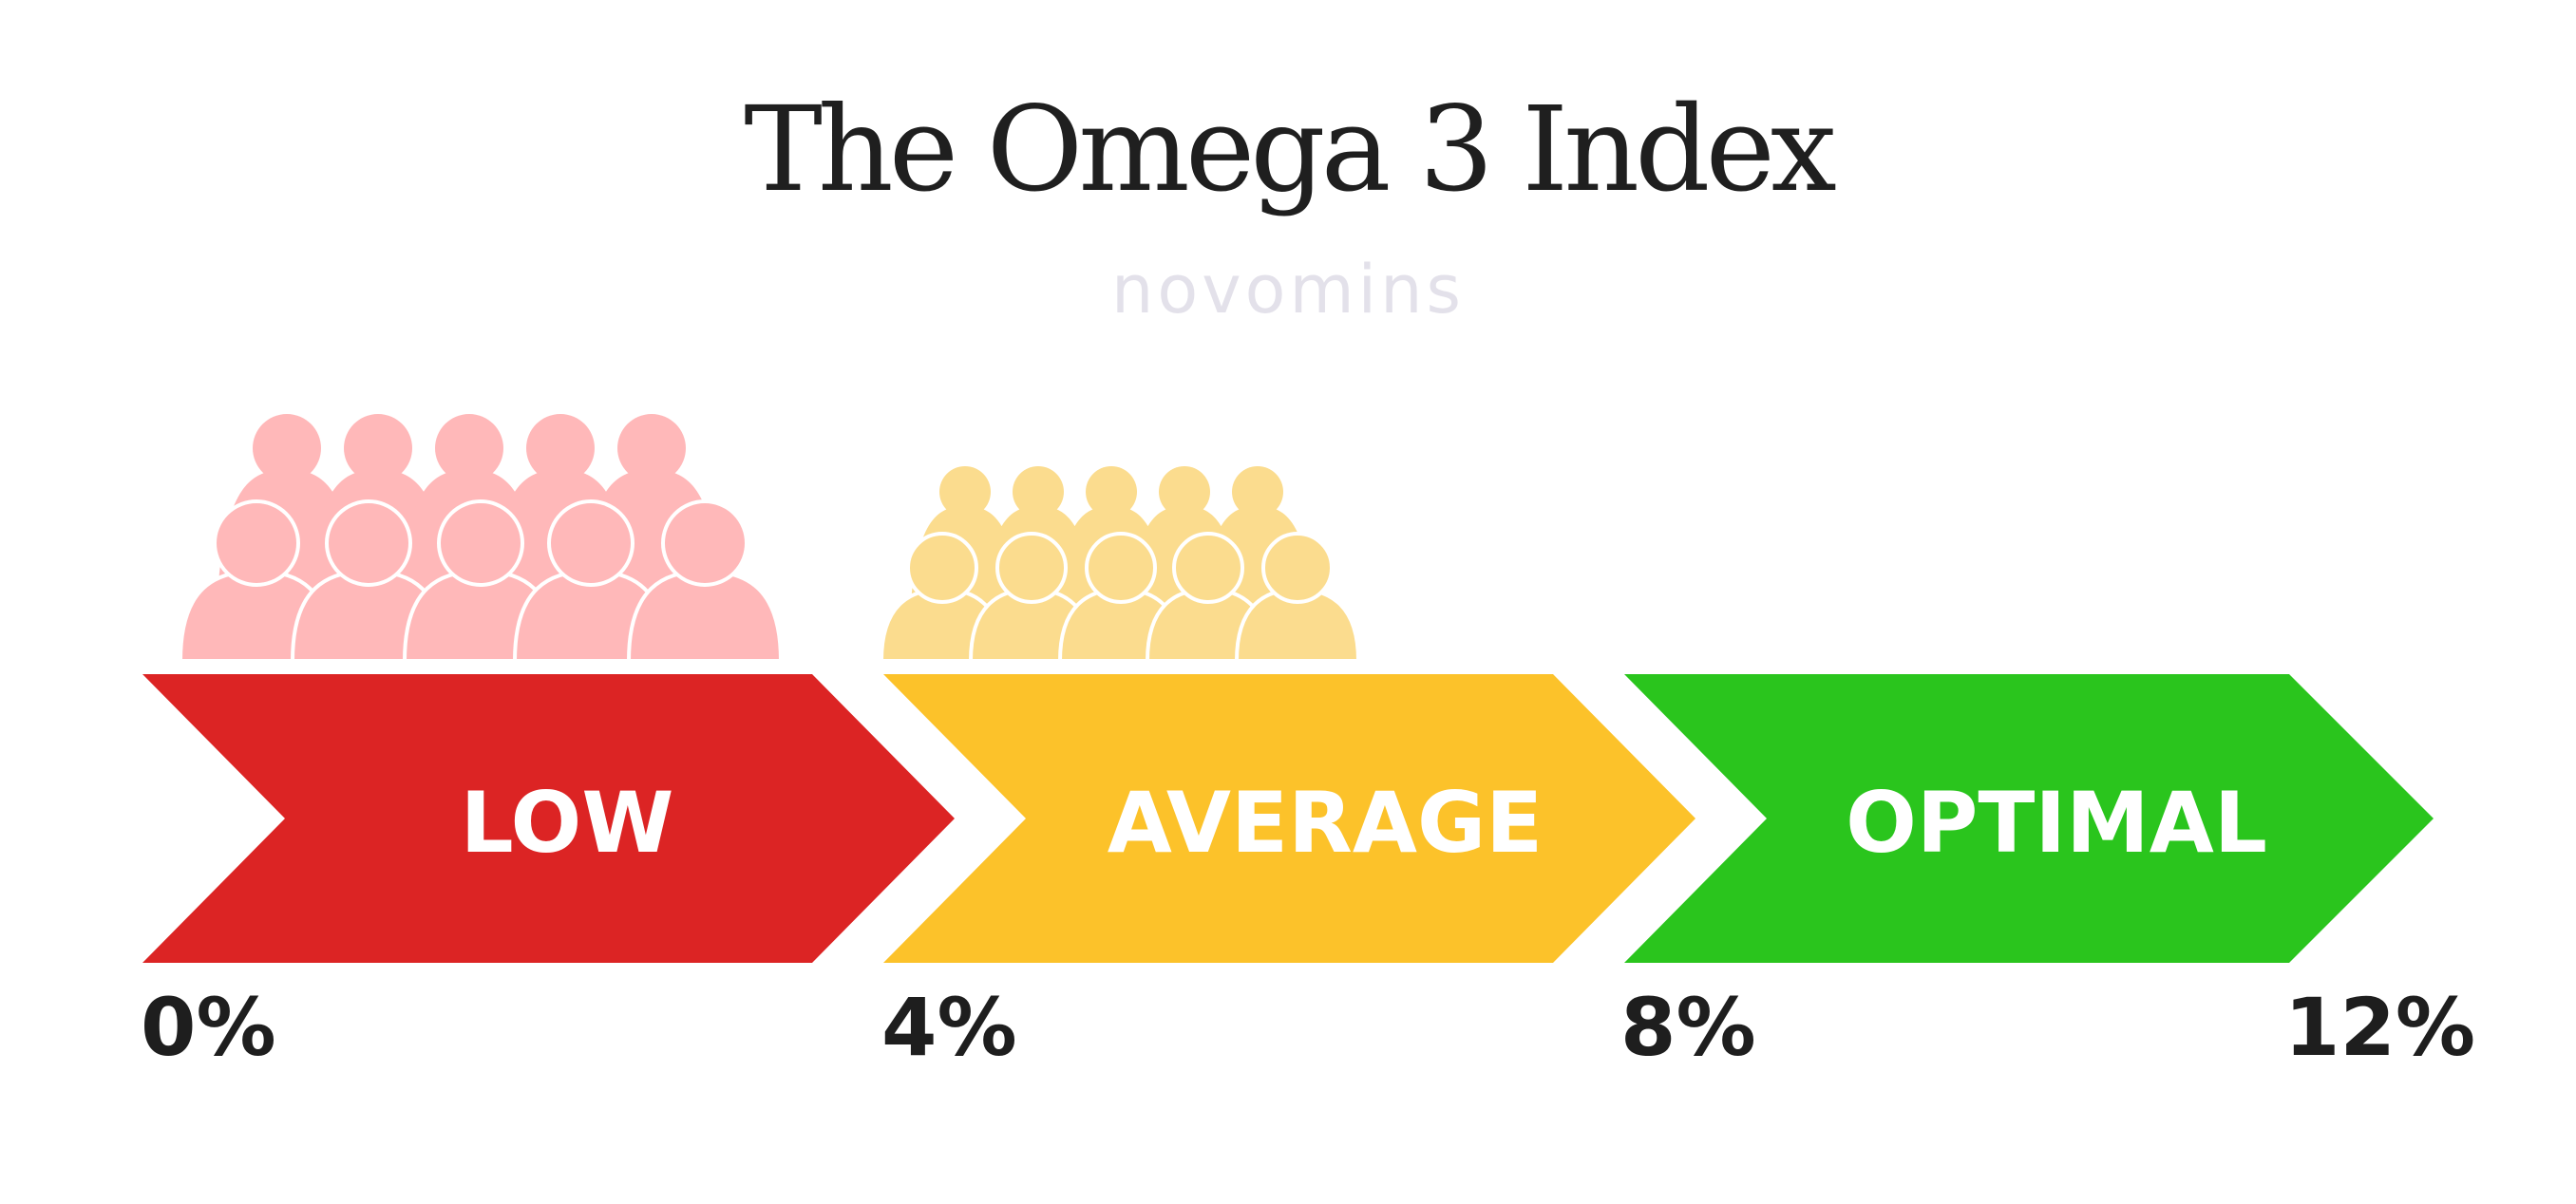 The height and width of the screenshot is (1204, 2576). Describe the element at coordinates (1290, 150) in the screenshot. I see `page-title: The Omega 3 Index` at that location.